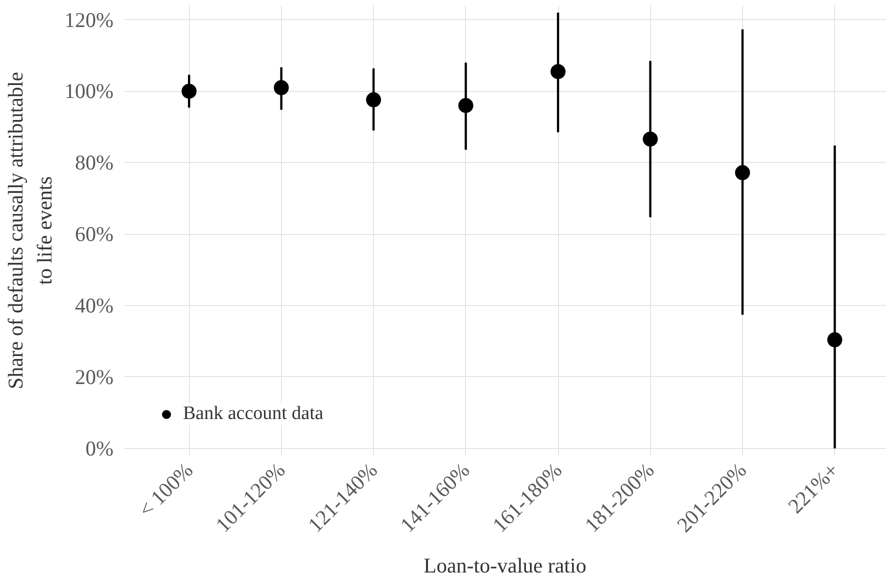 This screenshot has width=895, height=584. Describe the element at coordinates (100, 448) in the screenshot. I see `y-tick-label: 0%` at that location.